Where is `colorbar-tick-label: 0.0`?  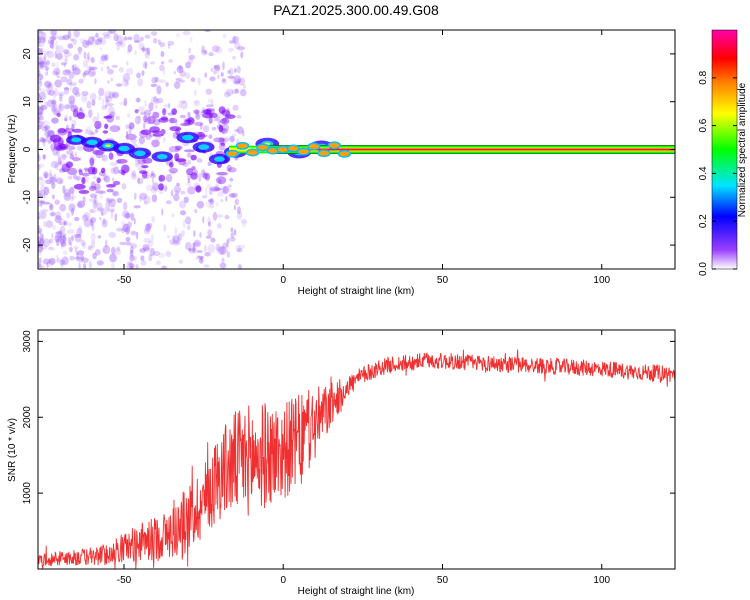
colorbar-tick-label: 0.0 is located at coordinates (703, 269).